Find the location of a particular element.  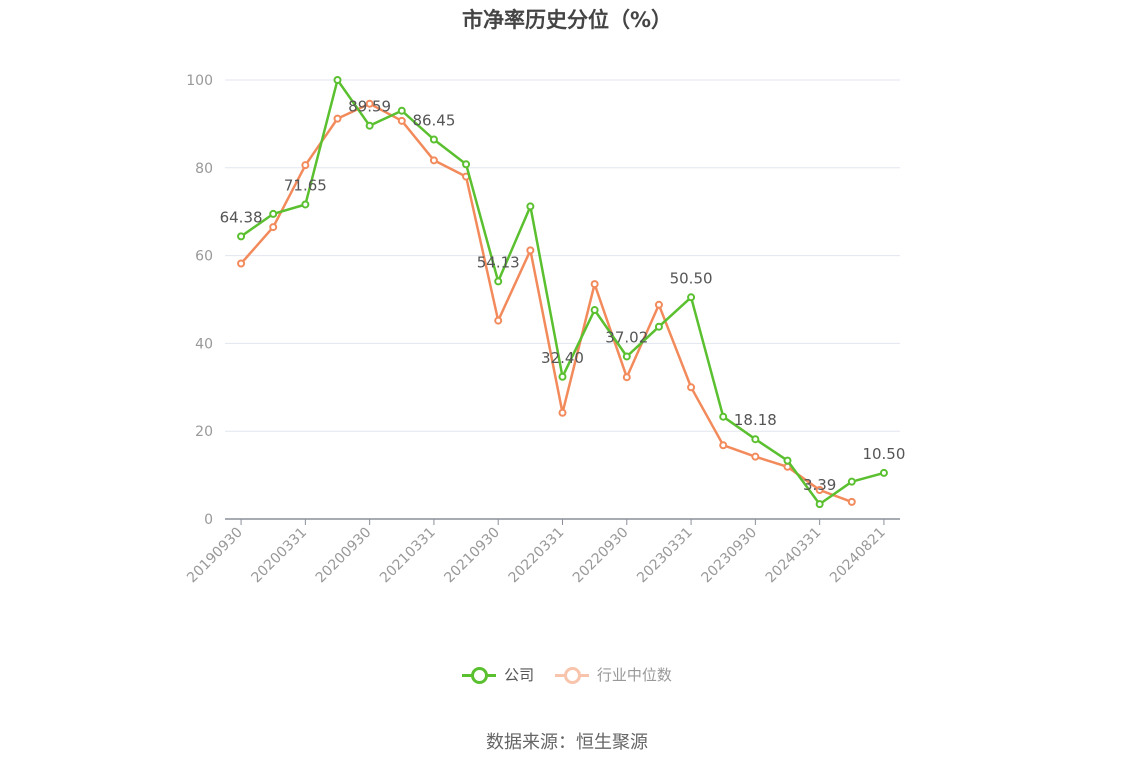

legend-item-industry-median: 行业中位数 is located at coordinates (613, 674).